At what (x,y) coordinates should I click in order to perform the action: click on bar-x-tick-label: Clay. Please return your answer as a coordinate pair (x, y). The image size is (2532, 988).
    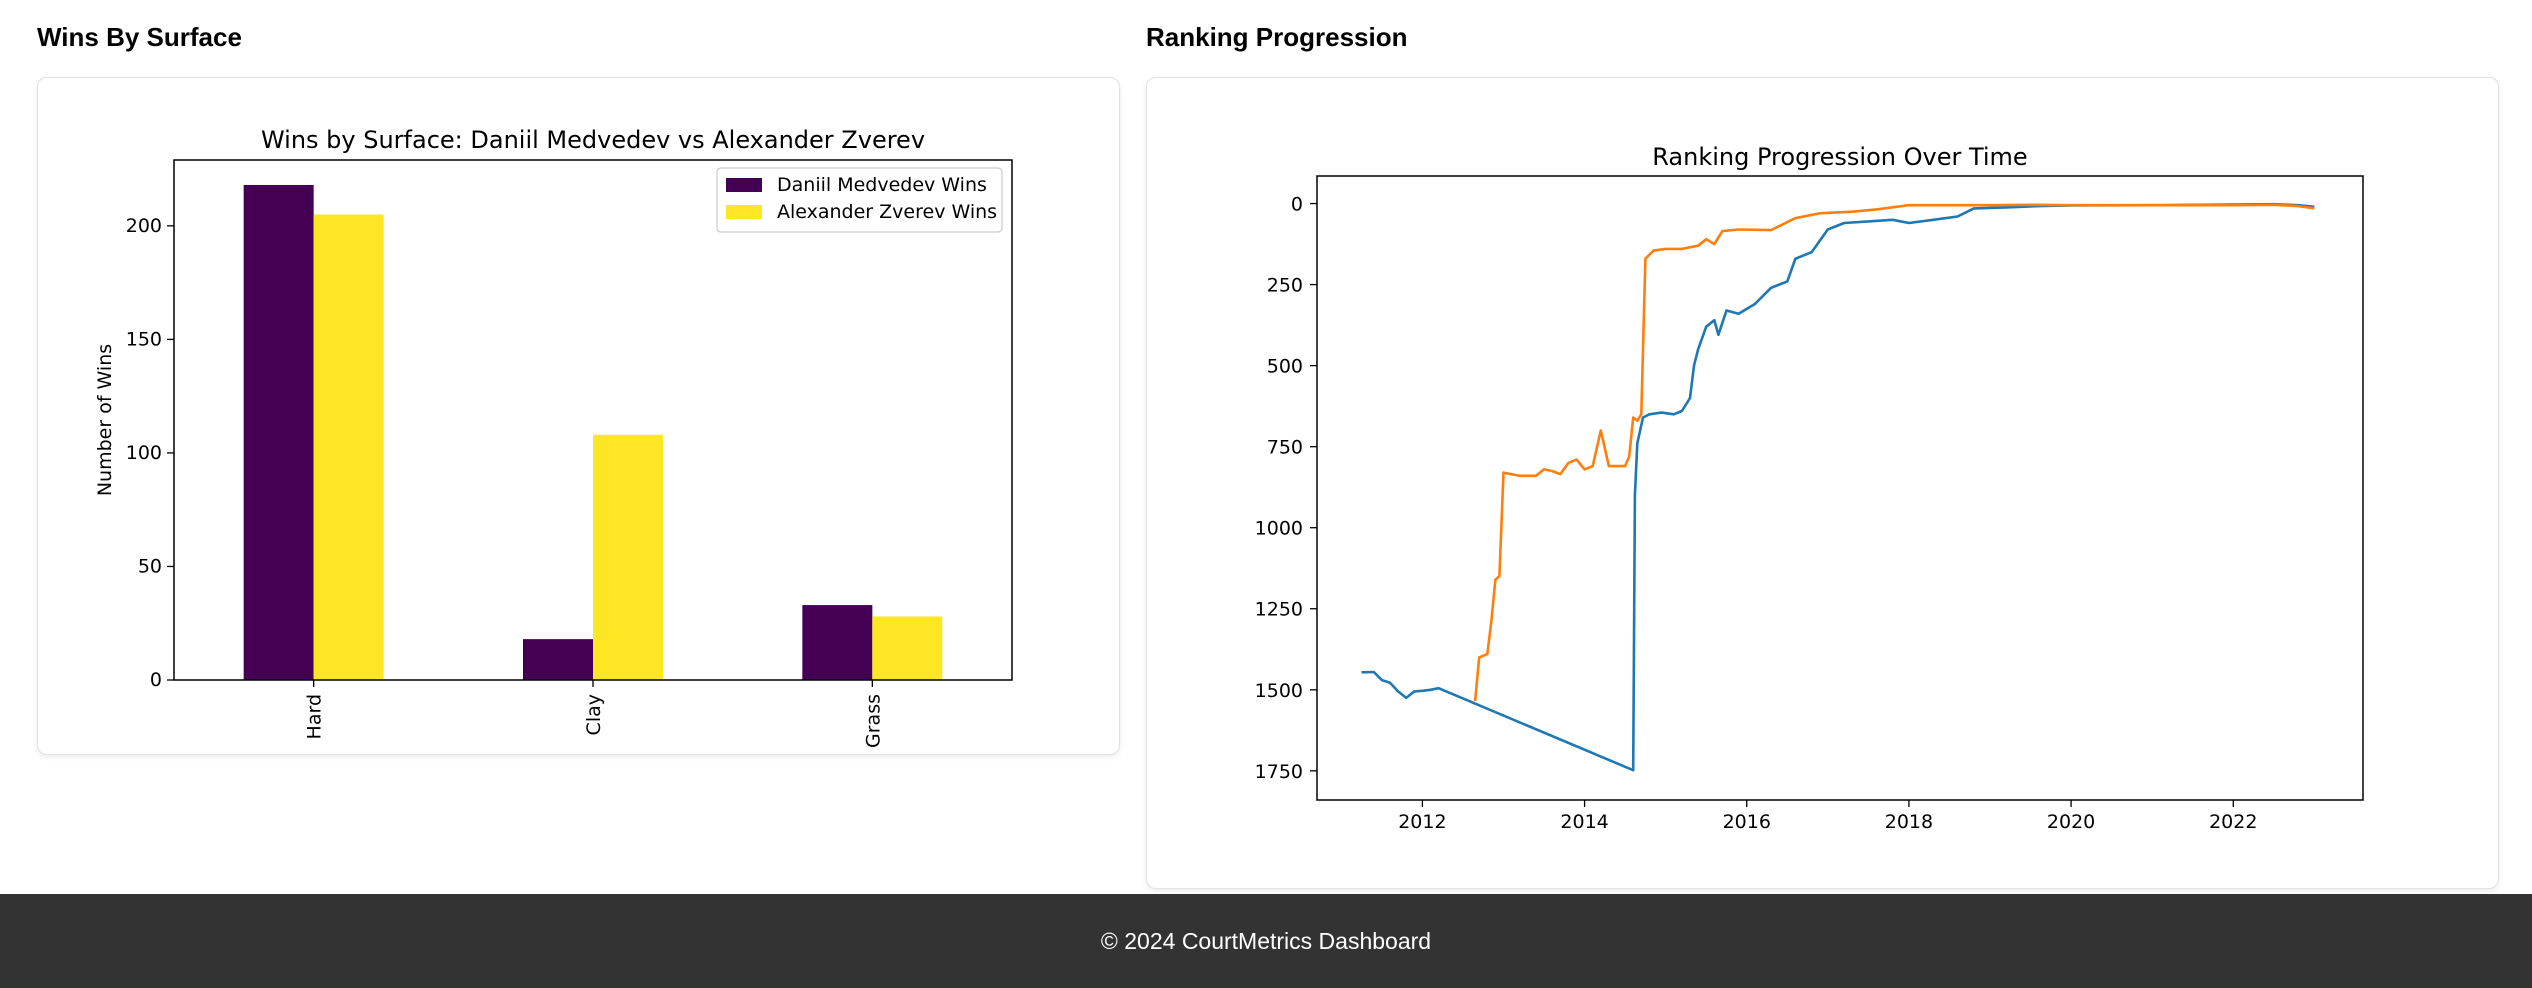
    Looking at the image, I should click on (594, 714).